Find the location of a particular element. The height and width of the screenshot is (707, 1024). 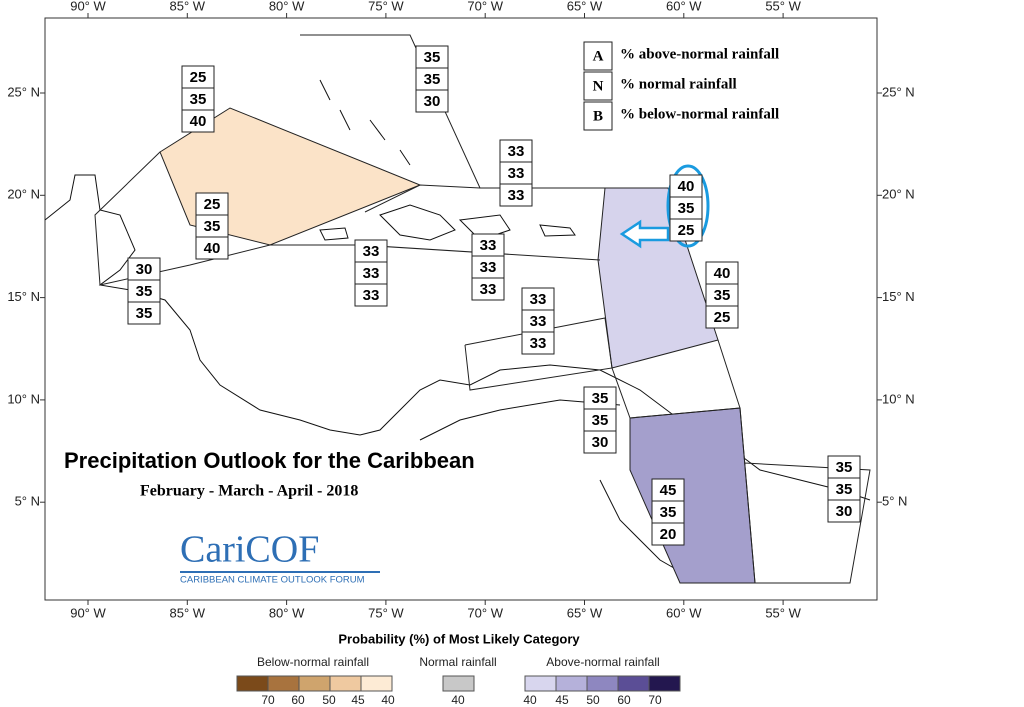

prob-value: 20 is located at coordinates (668, 534).